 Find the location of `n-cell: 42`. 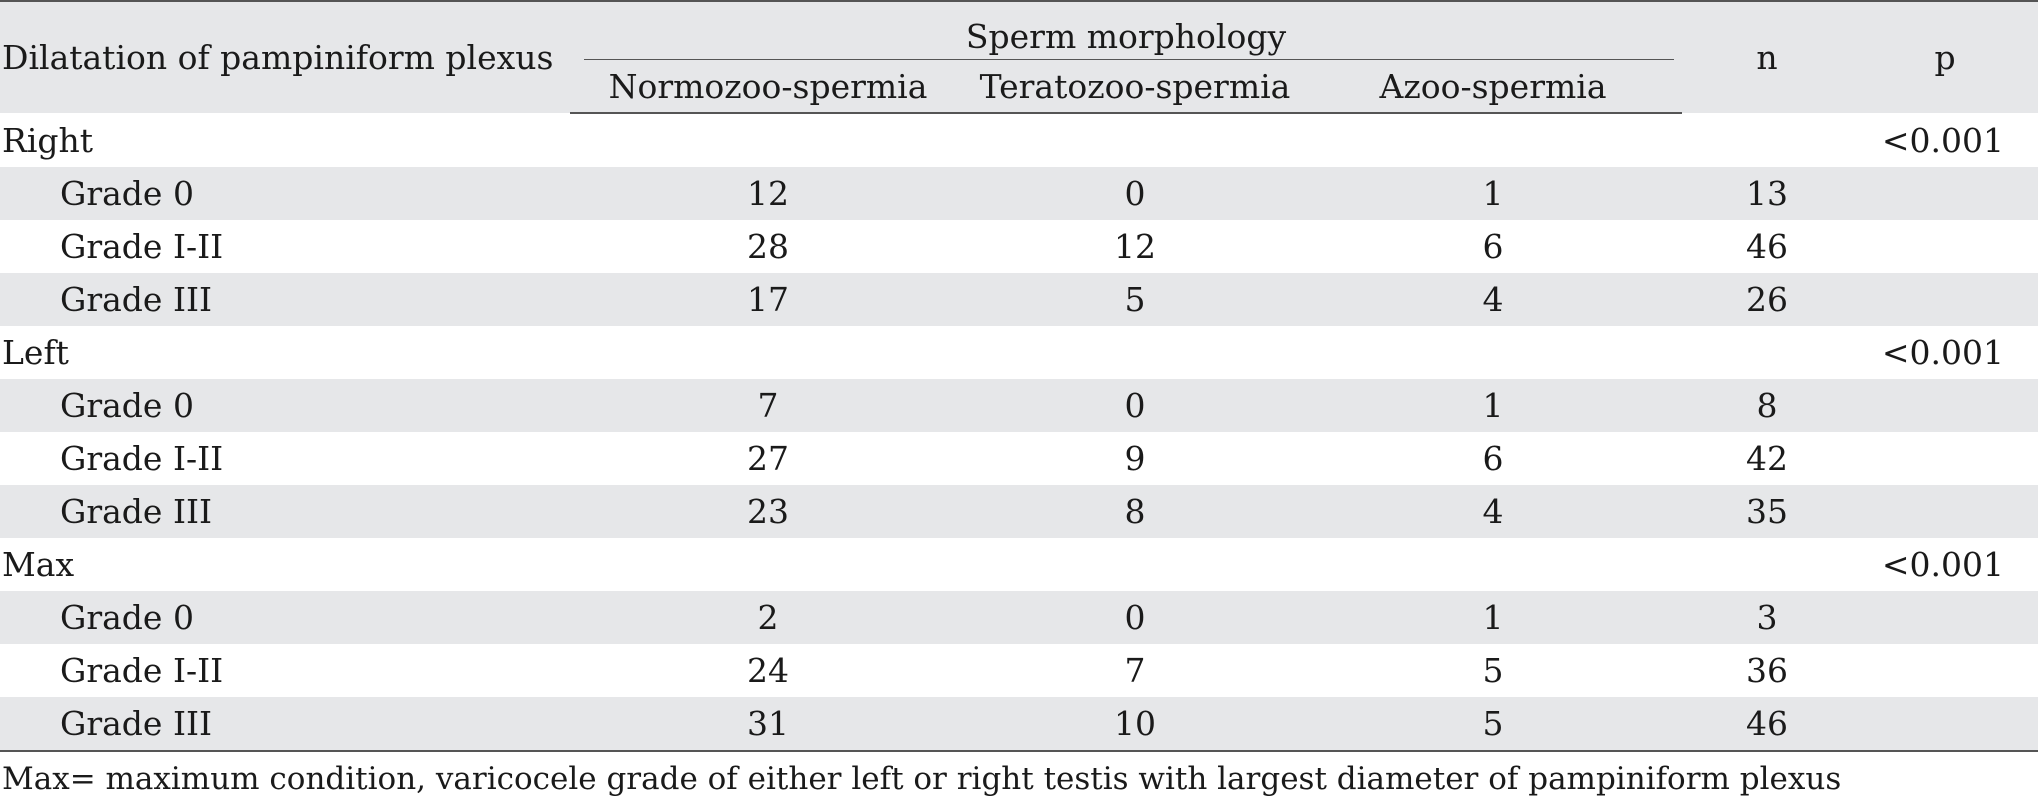

n-cell: 42 is located at coordinates (1767, 458).